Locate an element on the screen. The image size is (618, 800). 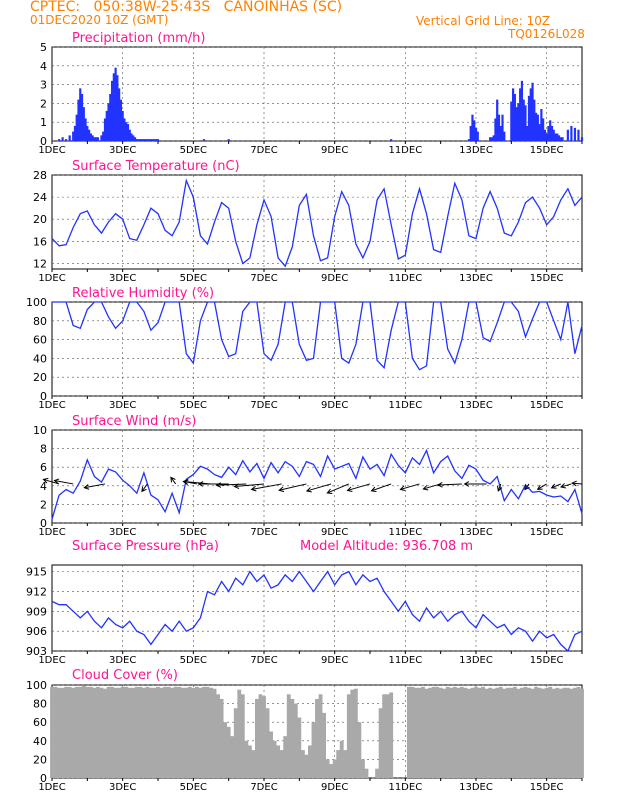
series-line is located at coordinates (317, 611).